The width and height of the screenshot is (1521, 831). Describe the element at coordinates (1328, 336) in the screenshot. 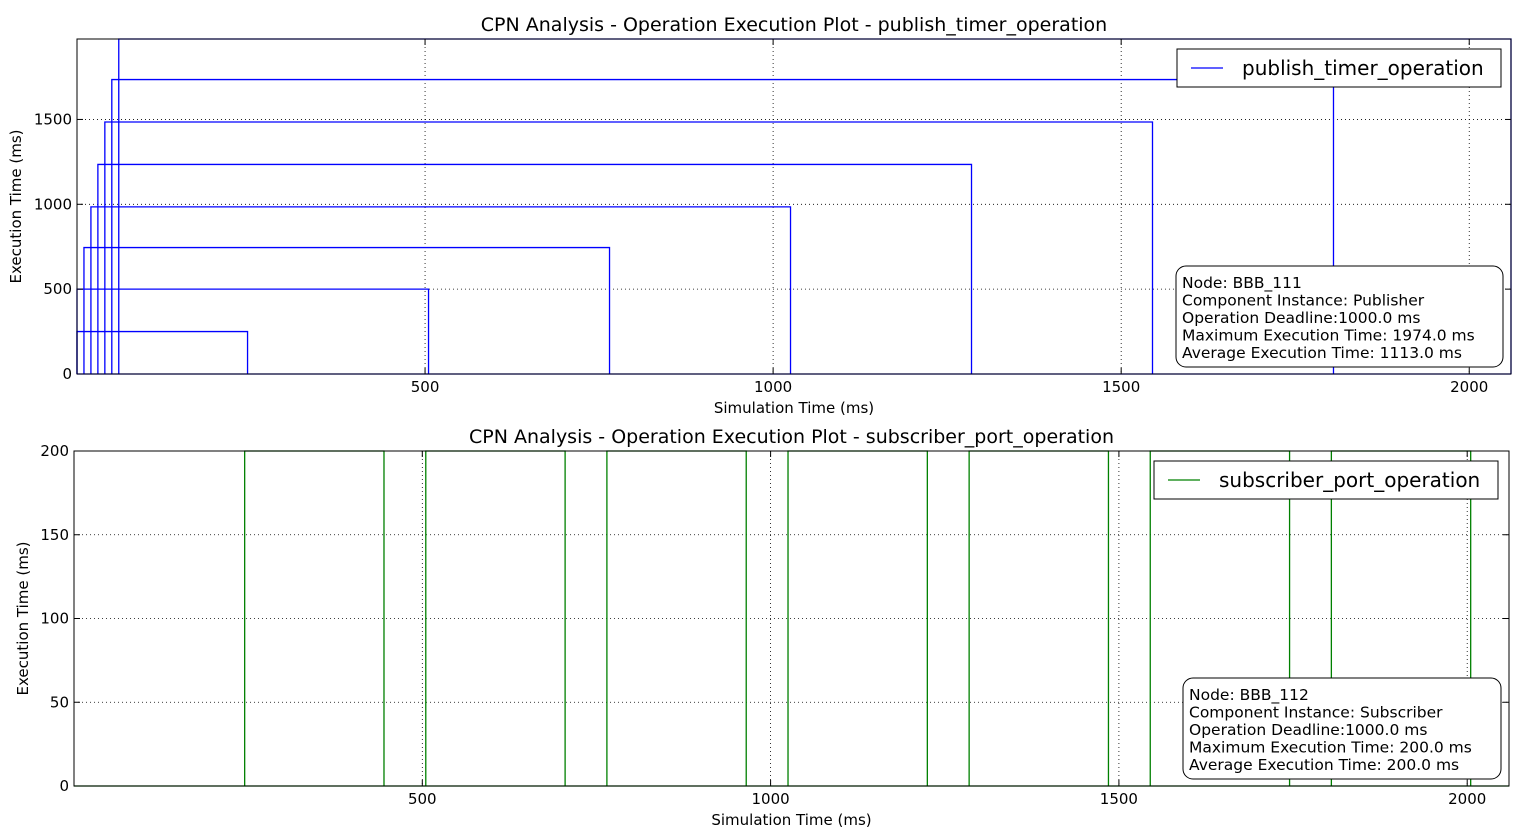

I see `info-line-4: Maximum Execution Time: 1974.0 ms` at that location.